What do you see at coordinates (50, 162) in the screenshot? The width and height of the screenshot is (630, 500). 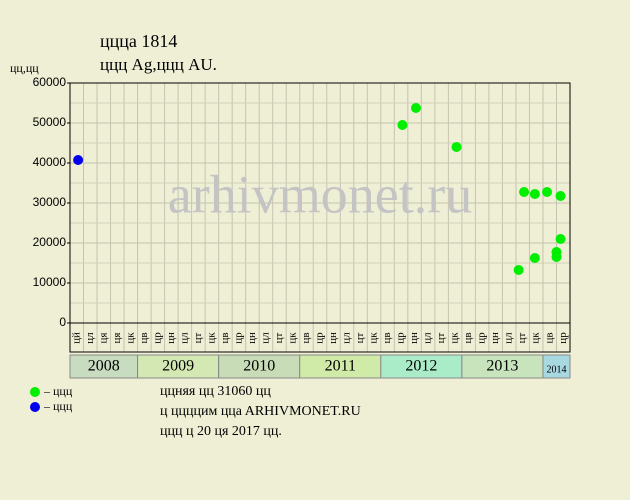 I see `y-tick-label: 40000` at bounding box center [50, 162].